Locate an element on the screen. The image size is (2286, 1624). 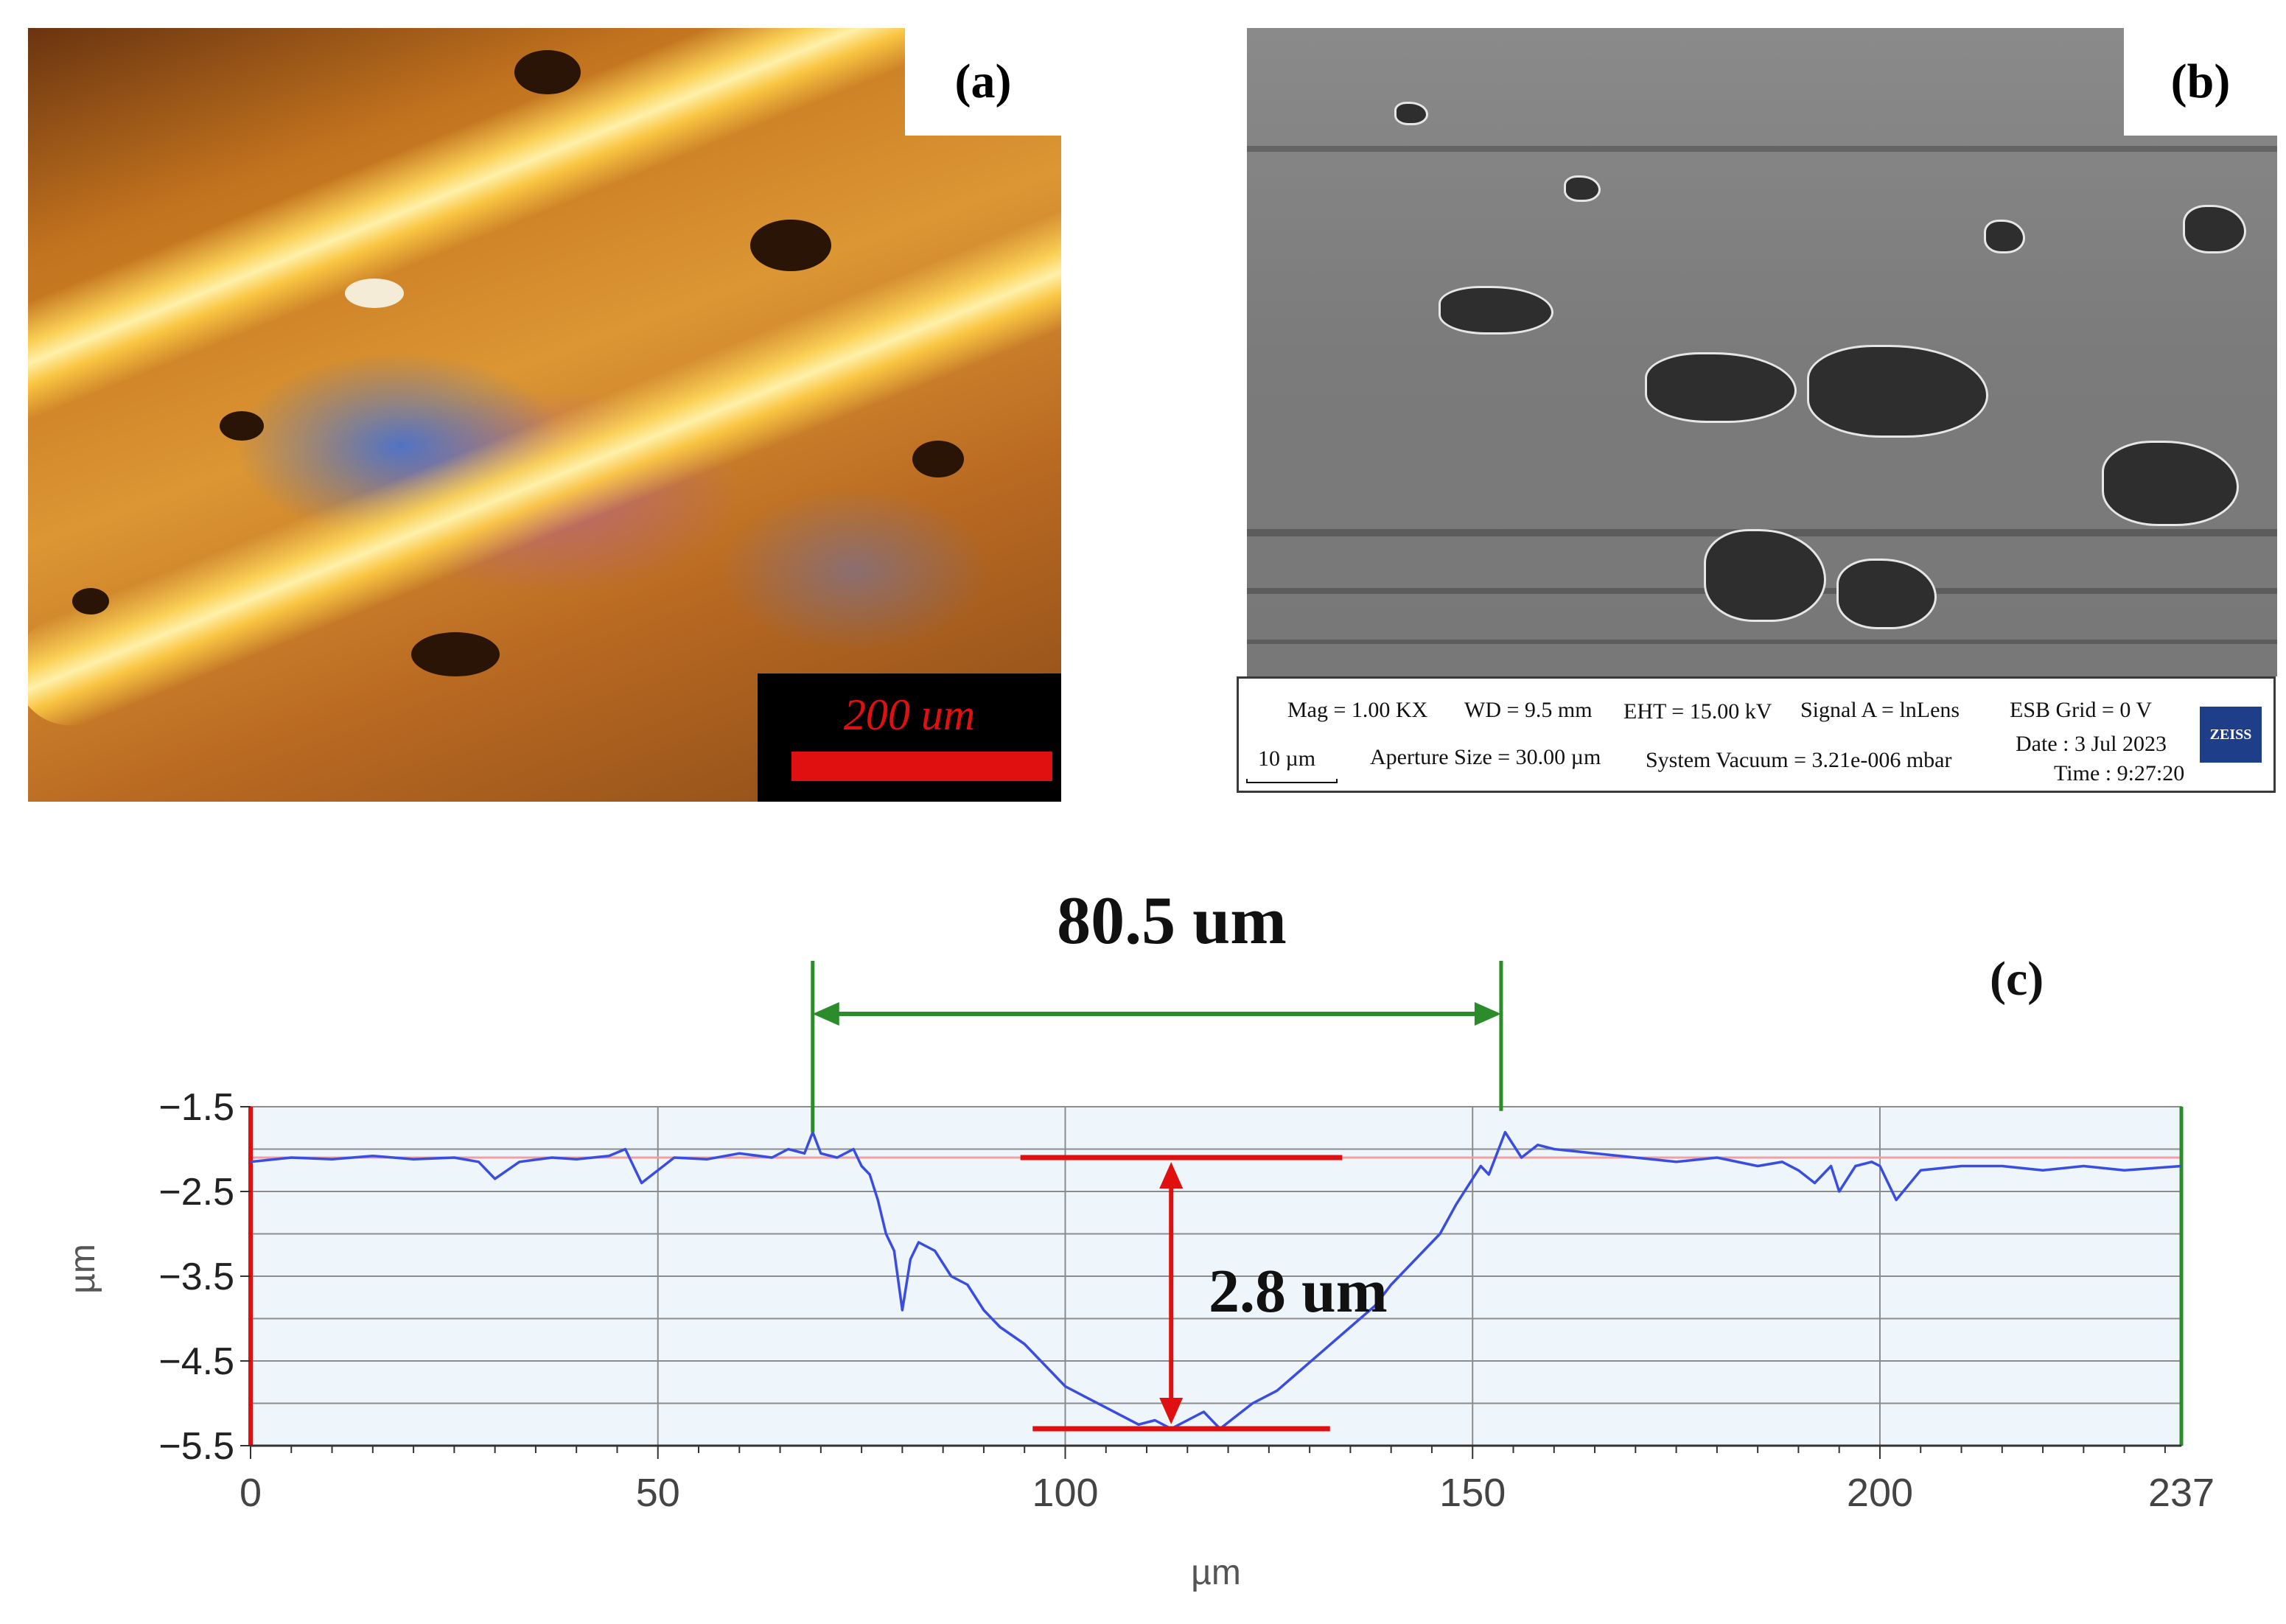
zeiss-logo: ZEISS is located at coordinates (2231, 735).